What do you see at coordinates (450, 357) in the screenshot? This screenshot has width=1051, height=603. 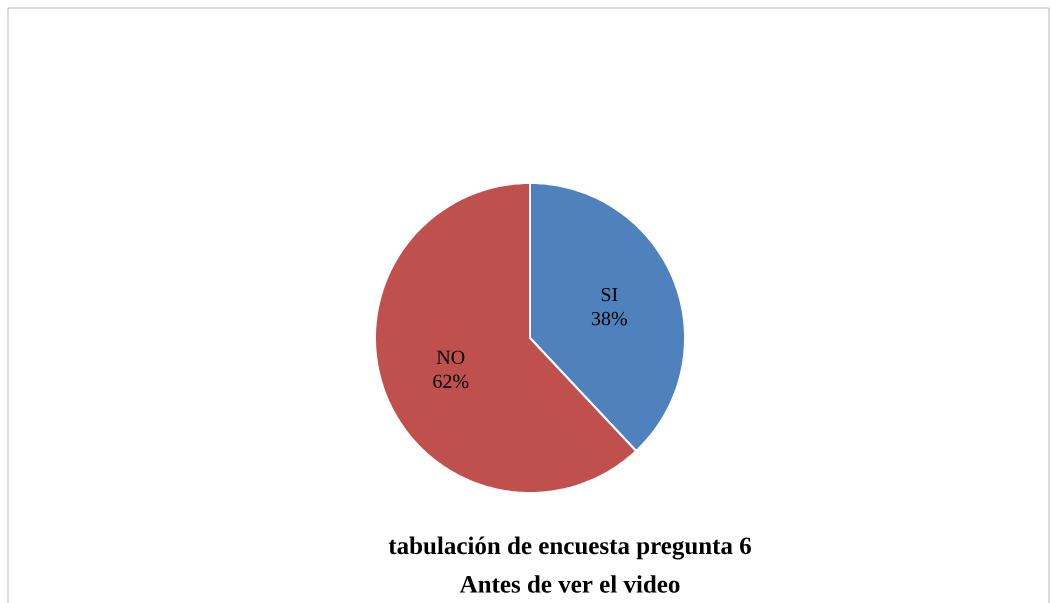 I see `slice-label: NO` at bounding box center [450, 357].